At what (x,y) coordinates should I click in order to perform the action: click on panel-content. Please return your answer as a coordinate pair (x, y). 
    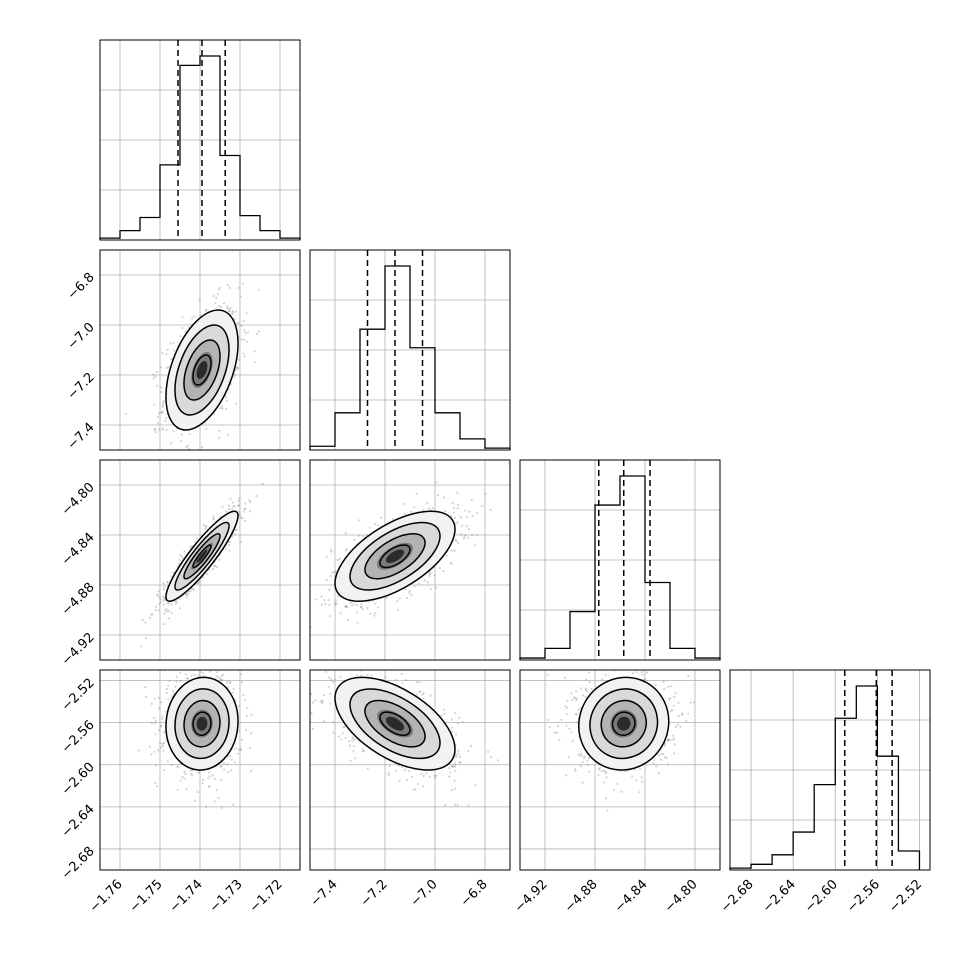
    Looking at the image, I should click on (410, 560).